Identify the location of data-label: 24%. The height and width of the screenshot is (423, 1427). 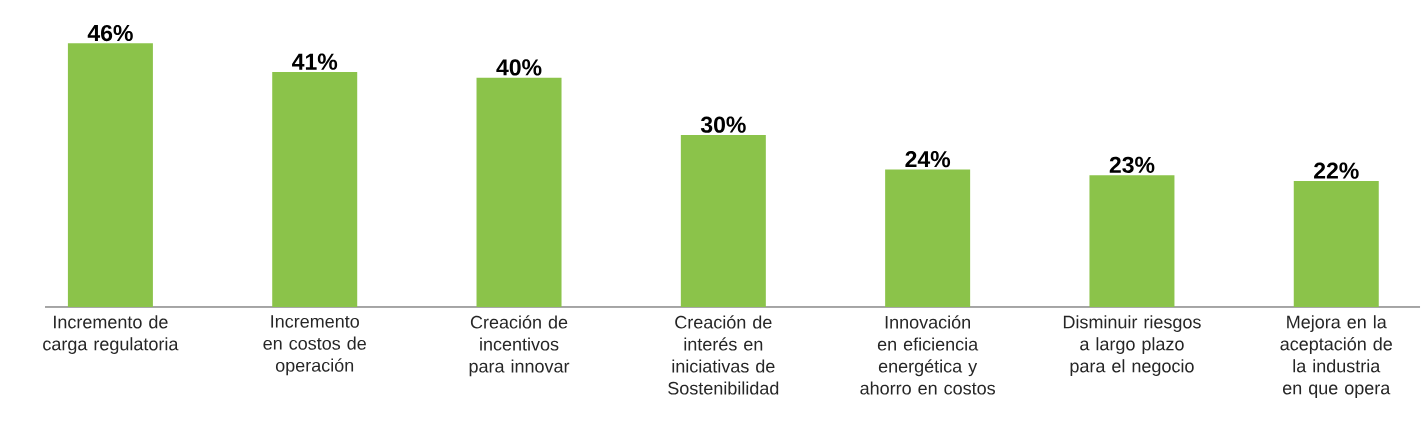
(928, 159).